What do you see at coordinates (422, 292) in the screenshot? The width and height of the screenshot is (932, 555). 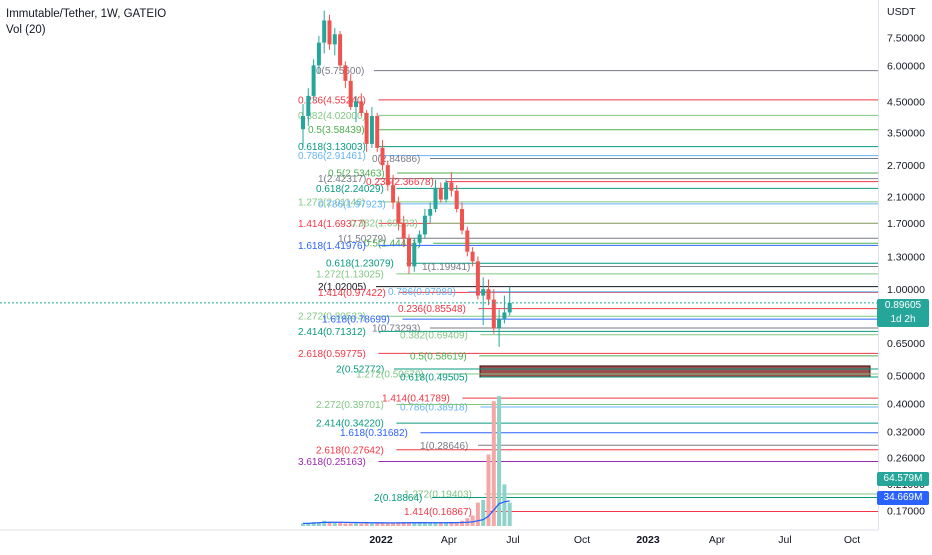 I see `fib-level-label: 0.786(0.97989)` at bounding box center [422, 292].